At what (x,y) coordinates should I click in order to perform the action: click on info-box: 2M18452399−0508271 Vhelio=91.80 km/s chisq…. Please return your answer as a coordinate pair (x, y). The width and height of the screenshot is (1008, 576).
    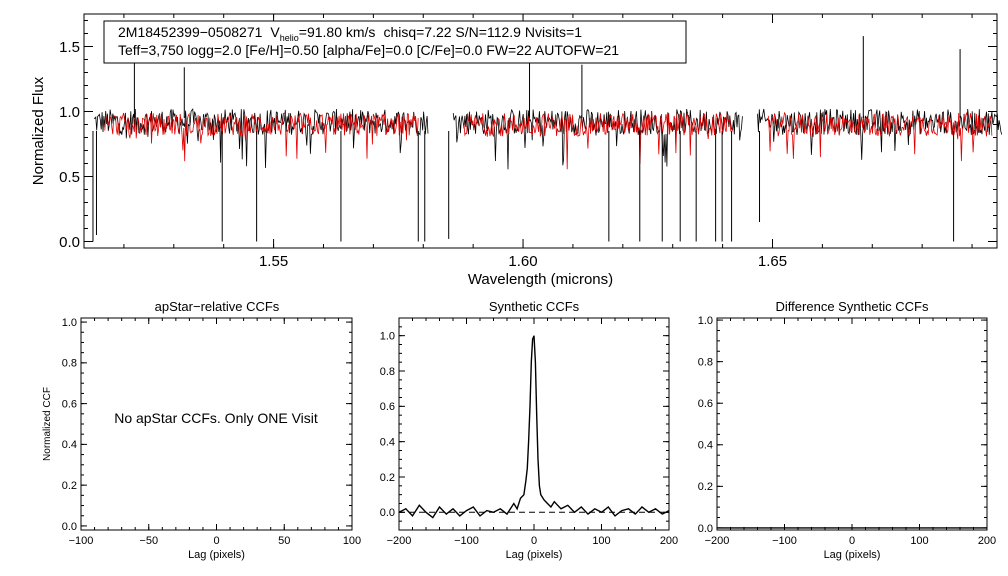
    Looking at the image, I should click on (395, 42).